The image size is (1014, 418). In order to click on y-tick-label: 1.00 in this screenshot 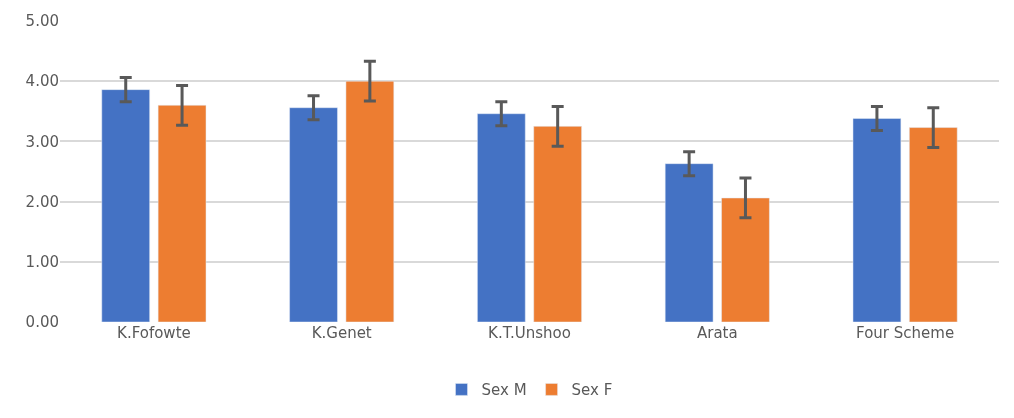, I will do `click(42, 262)`.